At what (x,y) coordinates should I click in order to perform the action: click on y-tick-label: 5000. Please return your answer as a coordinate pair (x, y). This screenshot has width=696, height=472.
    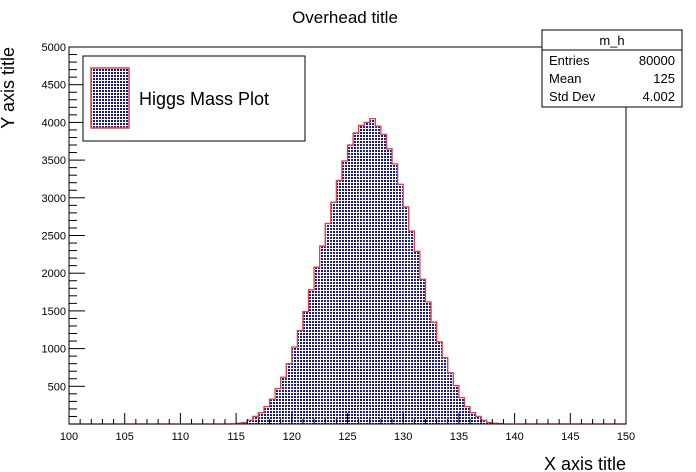
    Looking at the image, I should click on (54, 48).